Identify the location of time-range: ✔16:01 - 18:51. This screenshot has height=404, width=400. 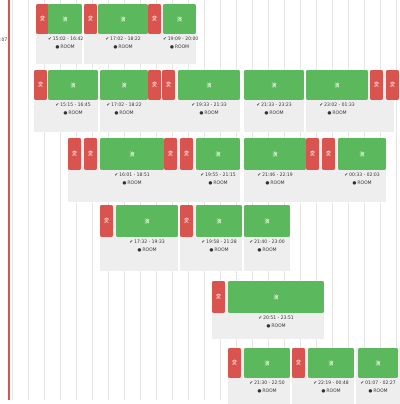
(132, 175).